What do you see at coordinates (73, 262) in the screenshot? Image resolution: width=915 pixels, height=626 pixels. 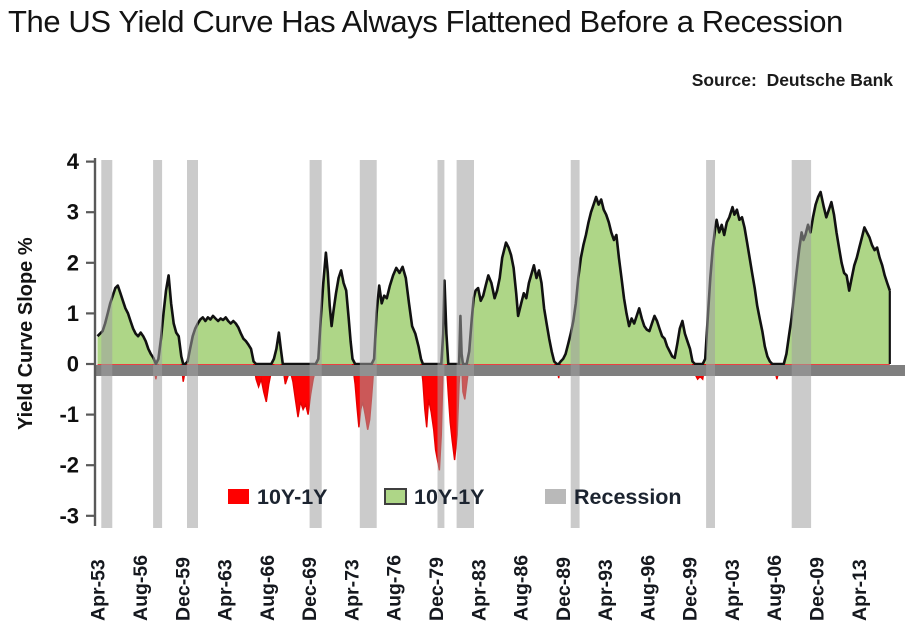 I see `y-tick-label: 2` at bounding box center [73, 262].